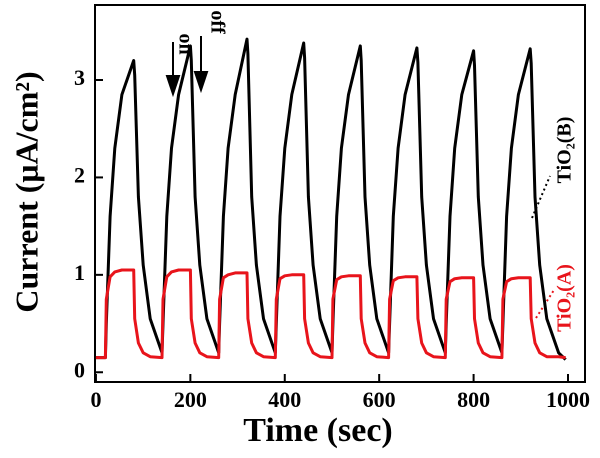  Describe the element at coordinates (379, 399) in the screenshot. I see `x-tick-label: 600` at that location.